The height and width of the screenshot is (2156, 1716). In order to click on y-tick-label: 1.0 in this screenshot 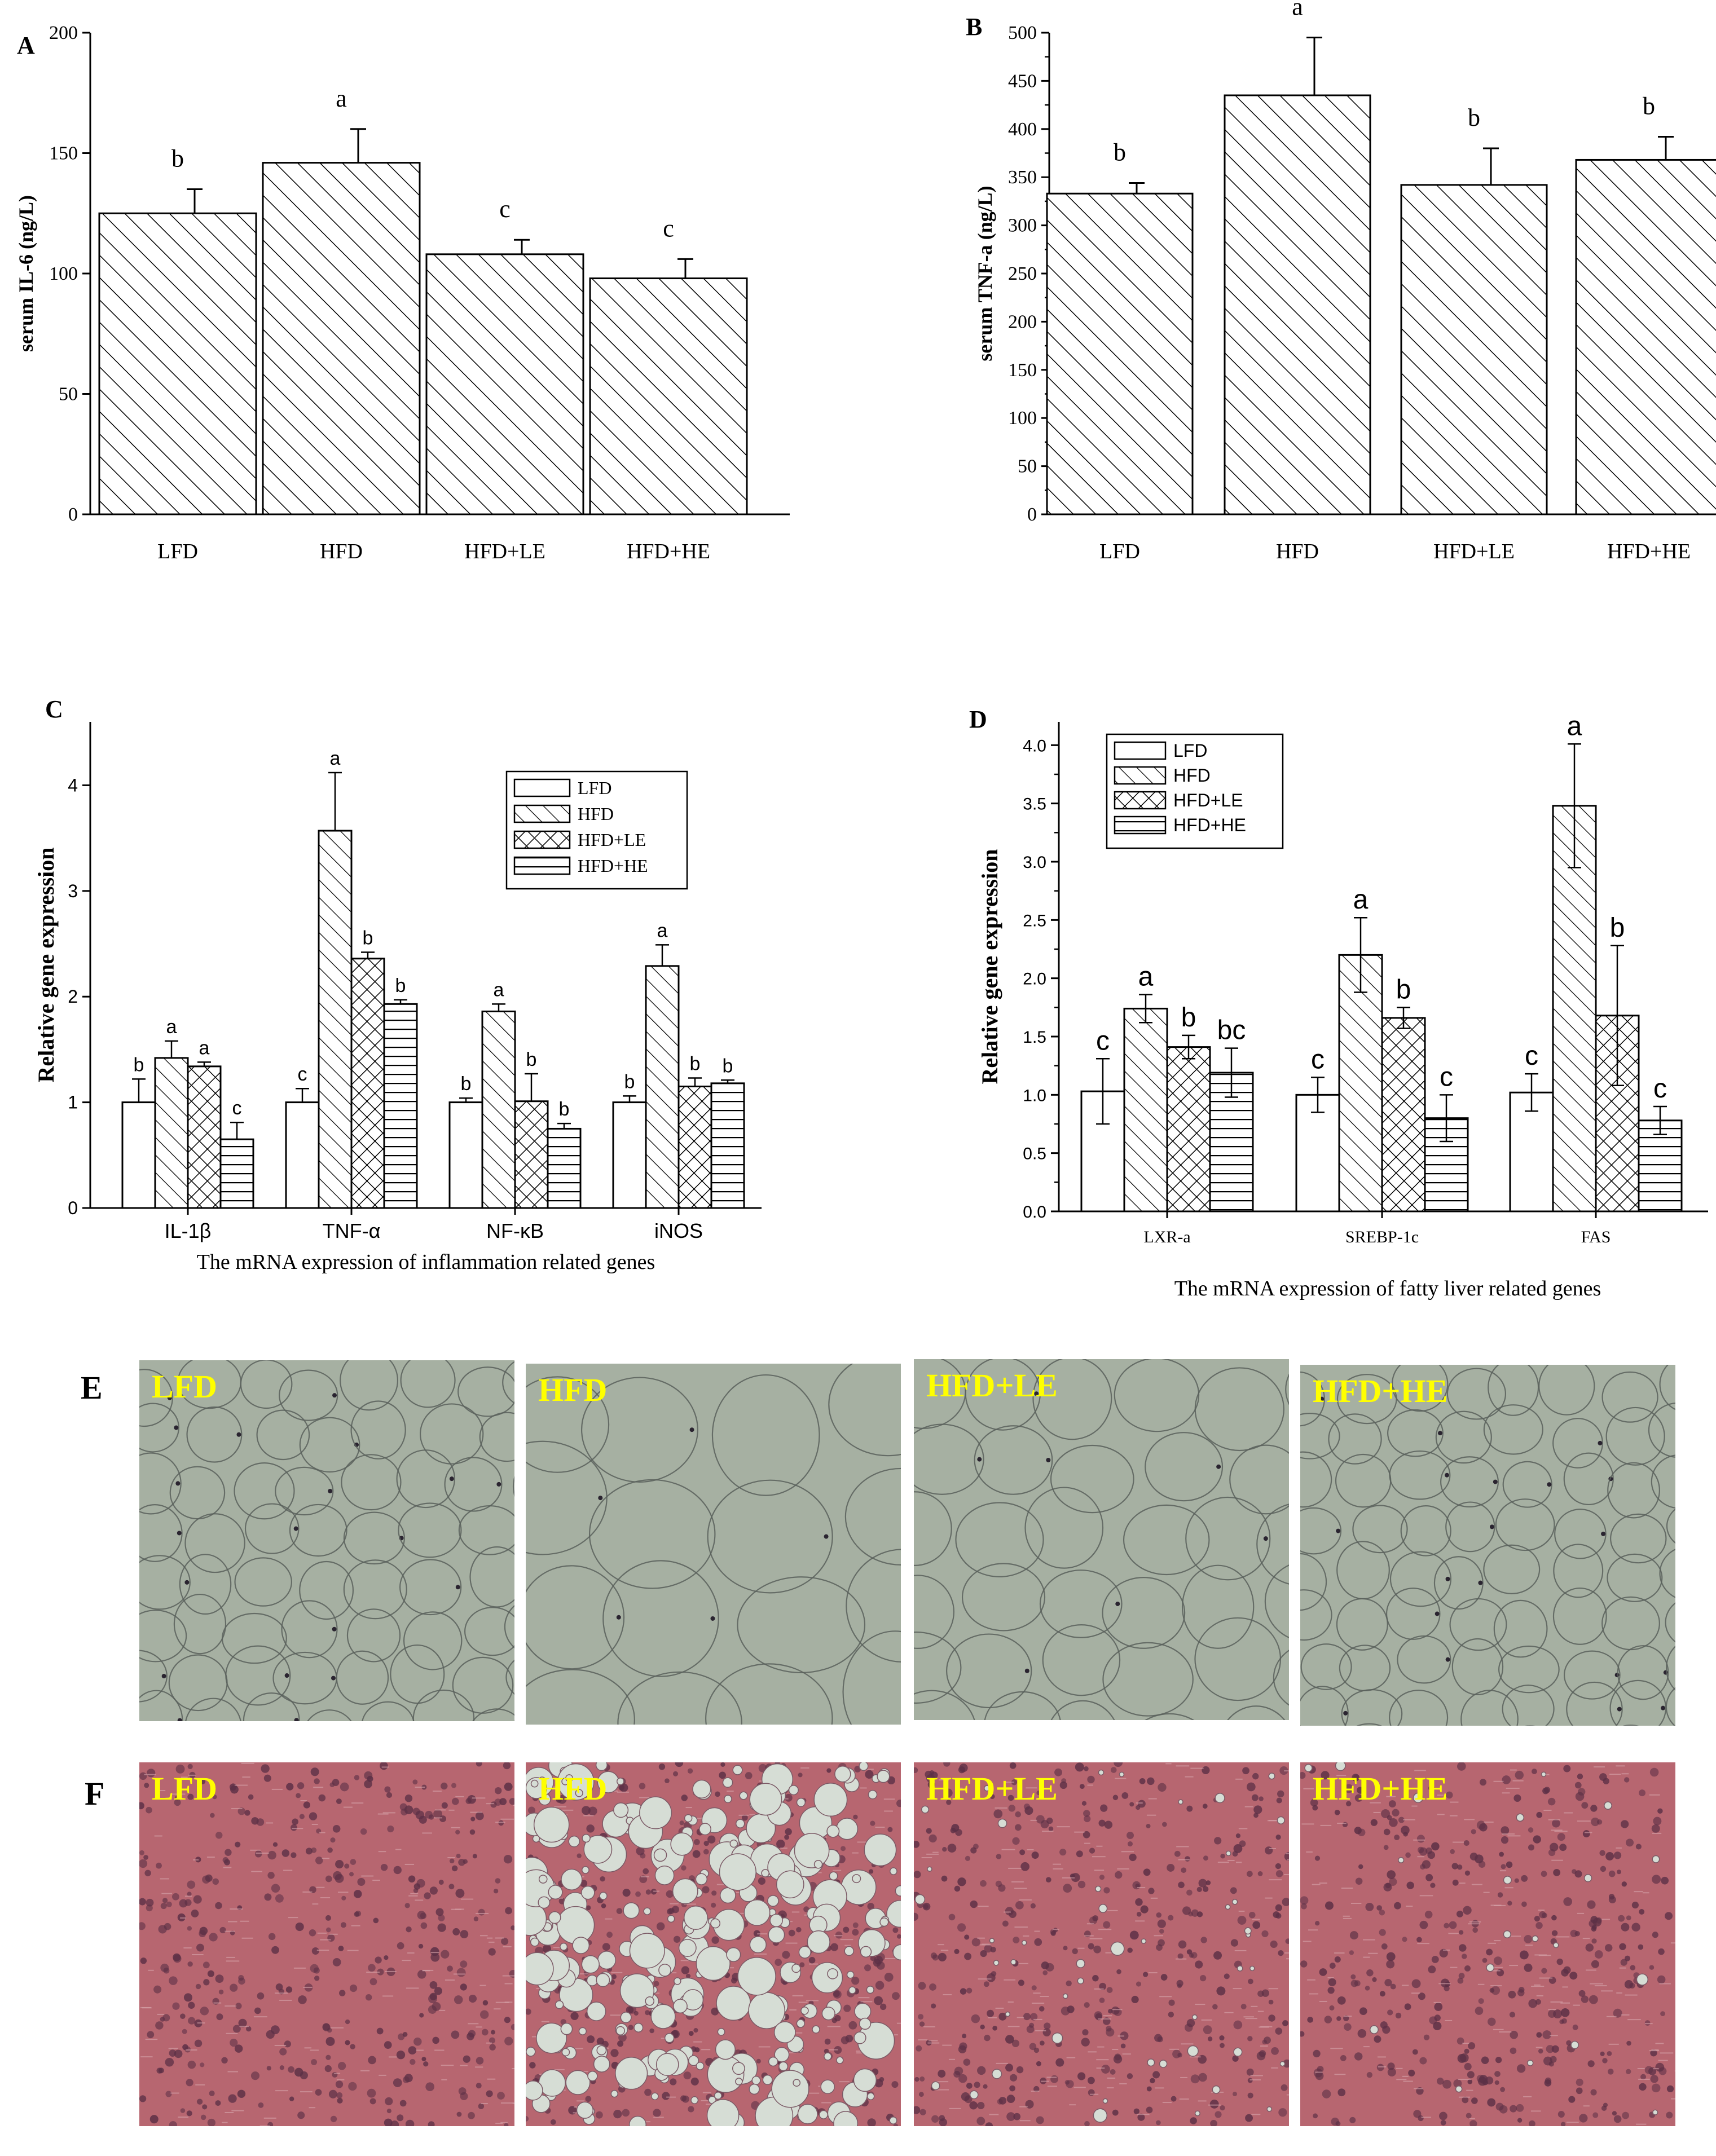, I will do `click(1034, 1095)`.